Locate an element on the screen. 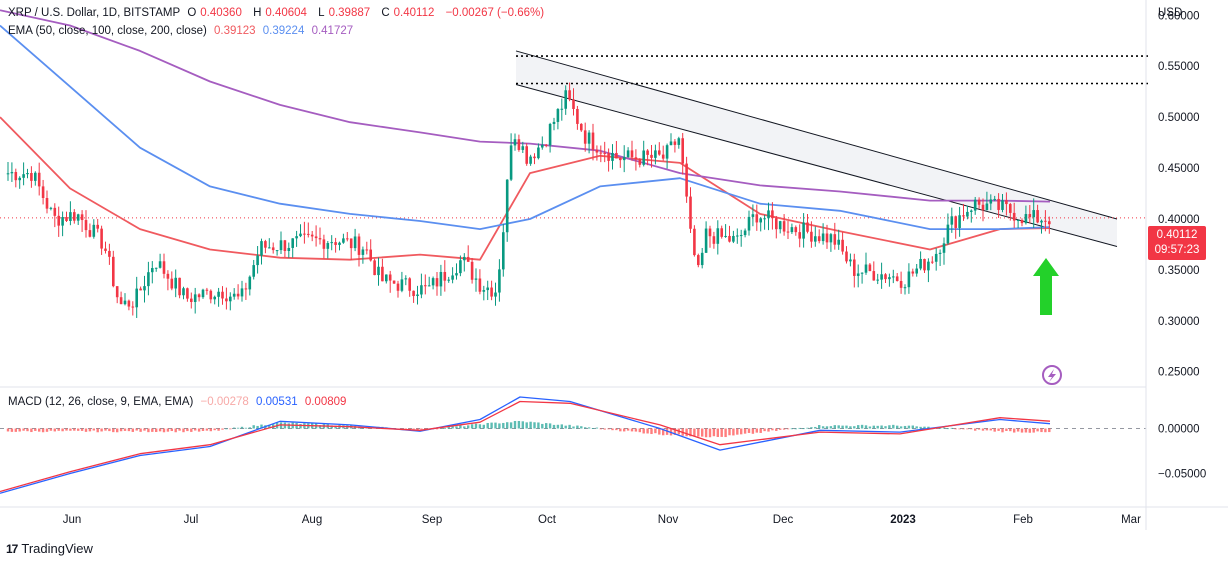  price-tick-label: 0.55000 is located at coordinates (1179, 67).